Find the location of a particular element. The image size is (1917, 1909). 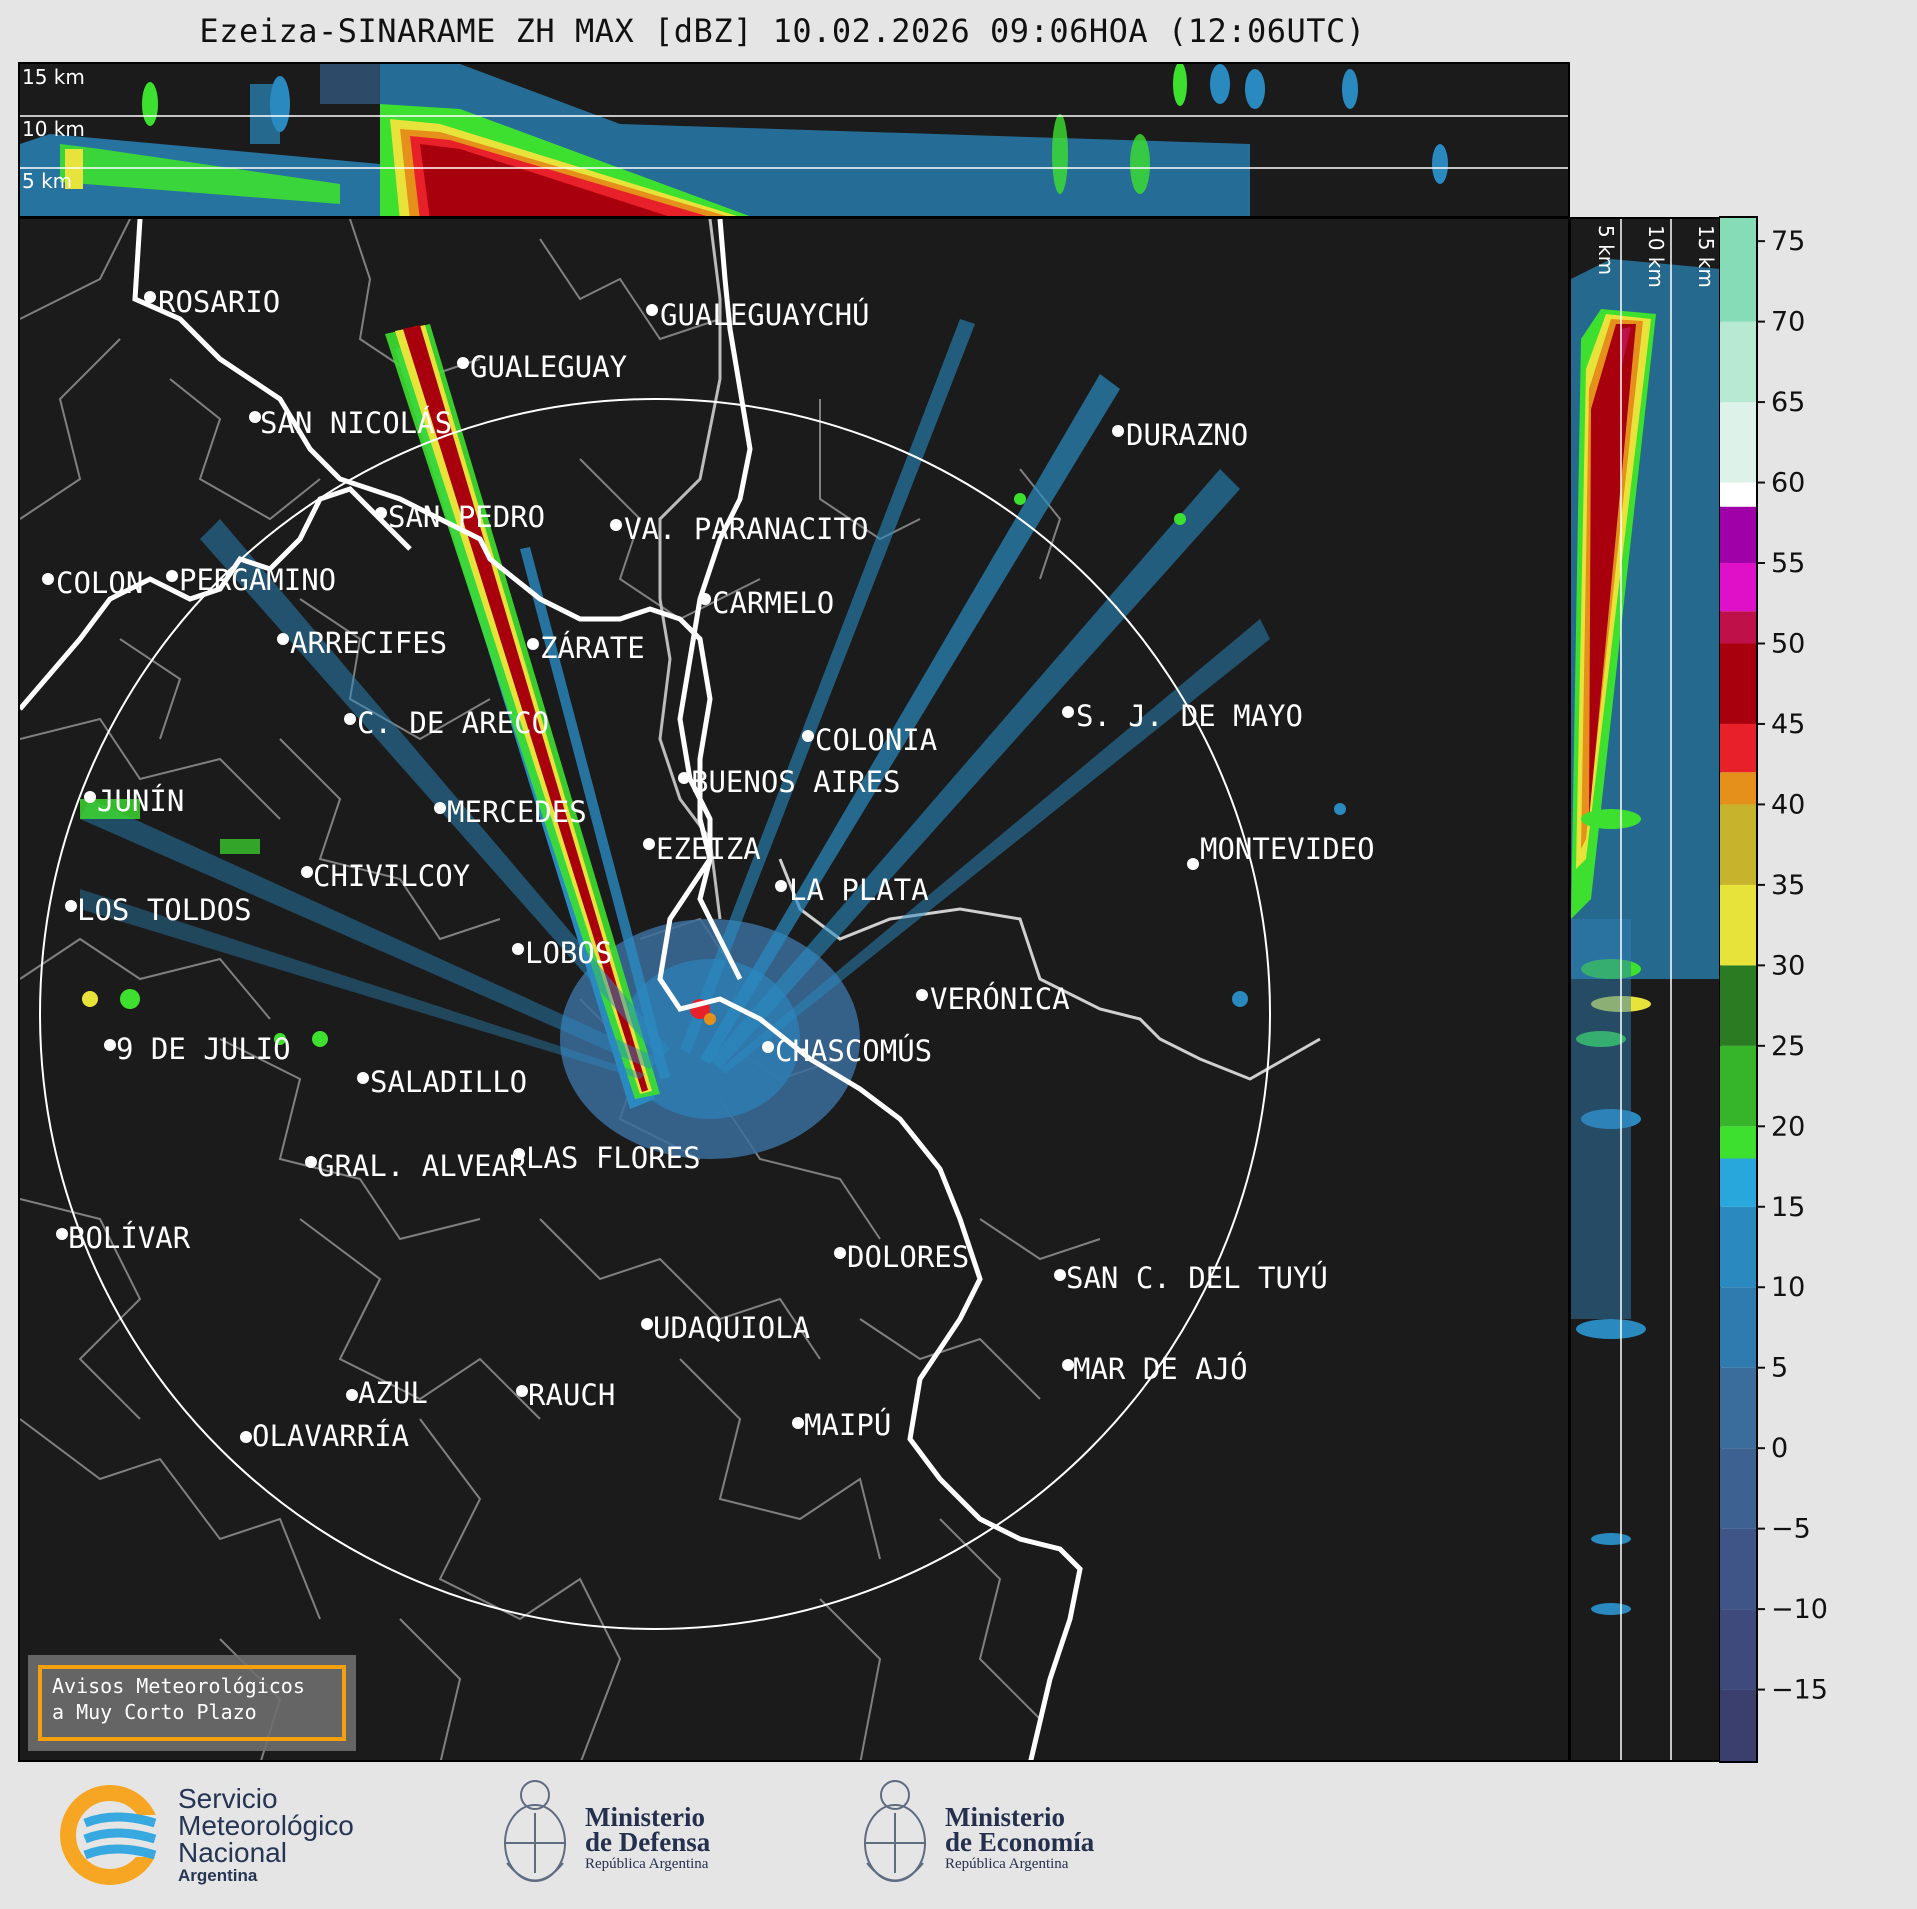

colorbar-tick-label: −10 is located at coordinates (1799, 1609).